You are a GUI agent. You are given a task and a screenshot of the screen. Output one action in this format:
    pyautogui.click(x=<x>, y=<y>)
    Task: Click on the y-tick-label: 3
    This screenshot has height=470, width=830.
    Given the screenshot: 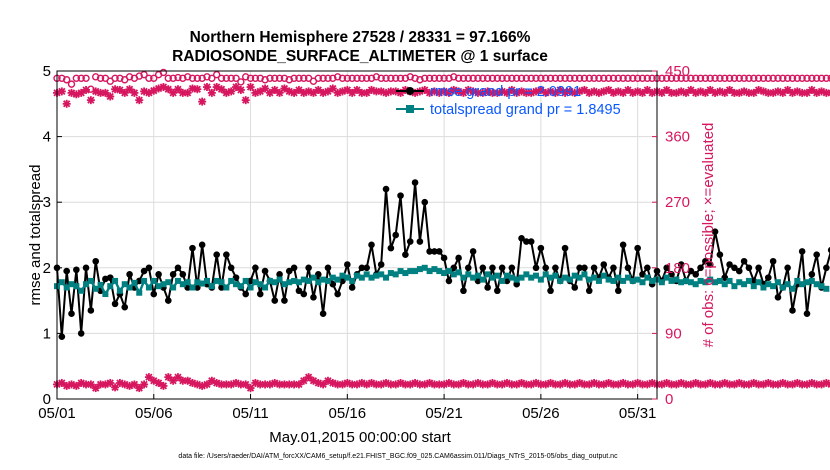 What is the action you would take?
    pyautogui.click(x=47, y=202)
    